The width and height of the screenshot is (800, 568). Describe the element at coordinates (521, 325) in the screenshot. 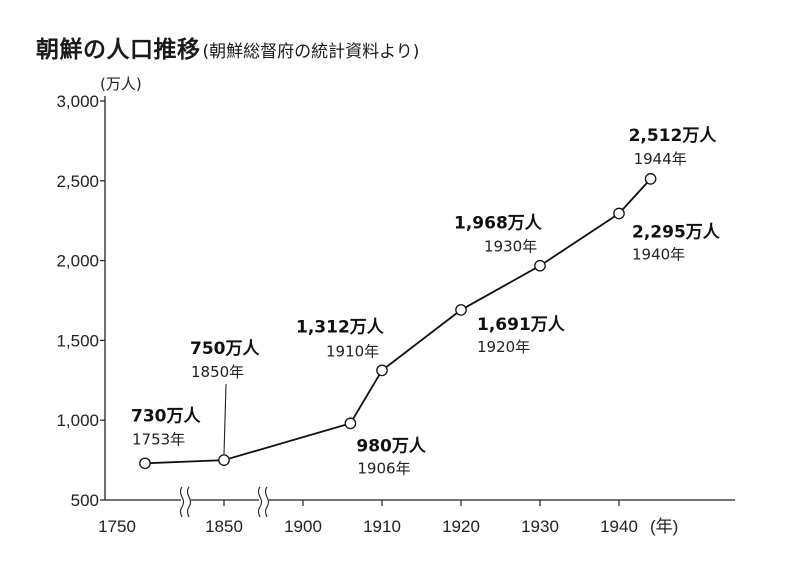

I see `value-label: 1,691万人` at that location.